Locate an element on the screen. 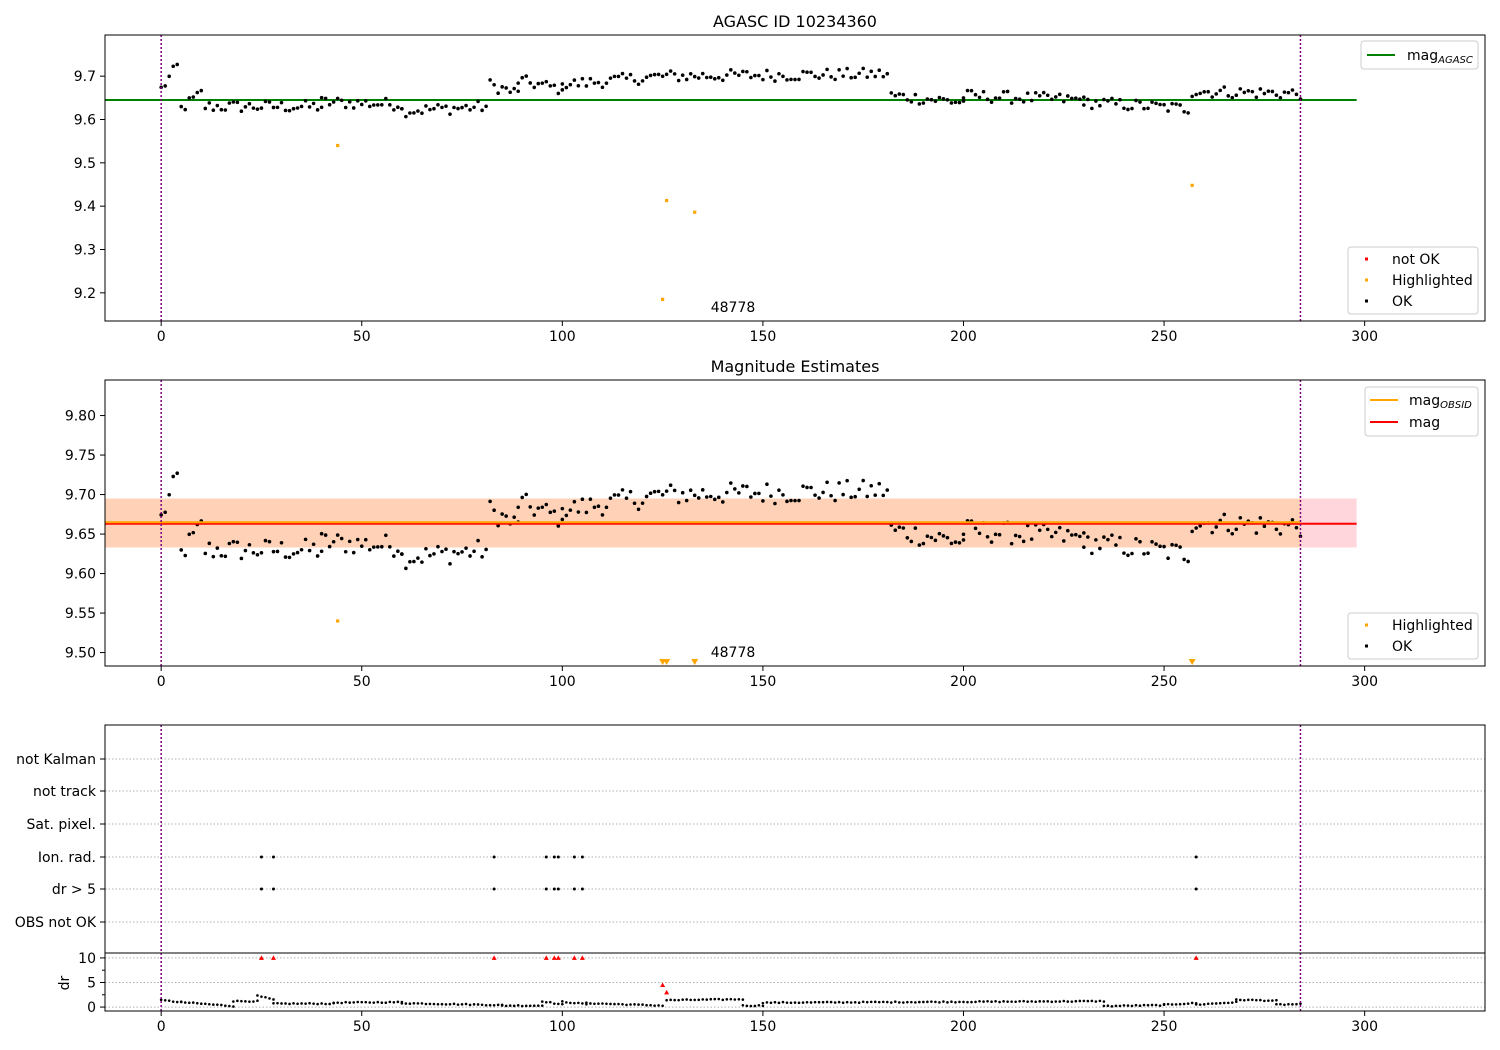  flag-row-label: dr > 5 is located at coordinates (74, 890).